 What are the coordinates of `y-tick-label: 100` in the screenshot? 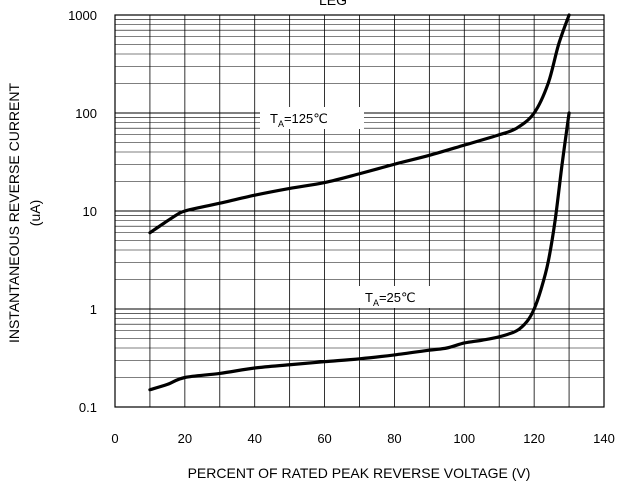 It's located at (86, 113).